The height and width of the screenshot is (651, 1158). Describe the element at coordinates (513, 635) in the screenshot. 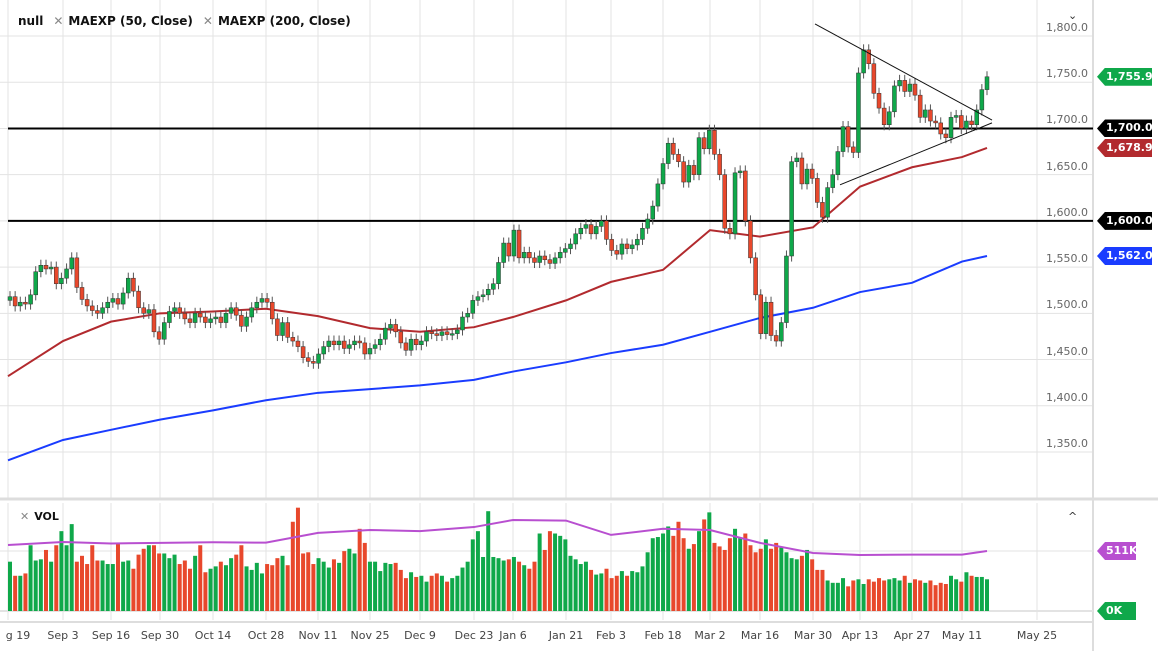

I see `x-tick-label: Jan 6` at that location.